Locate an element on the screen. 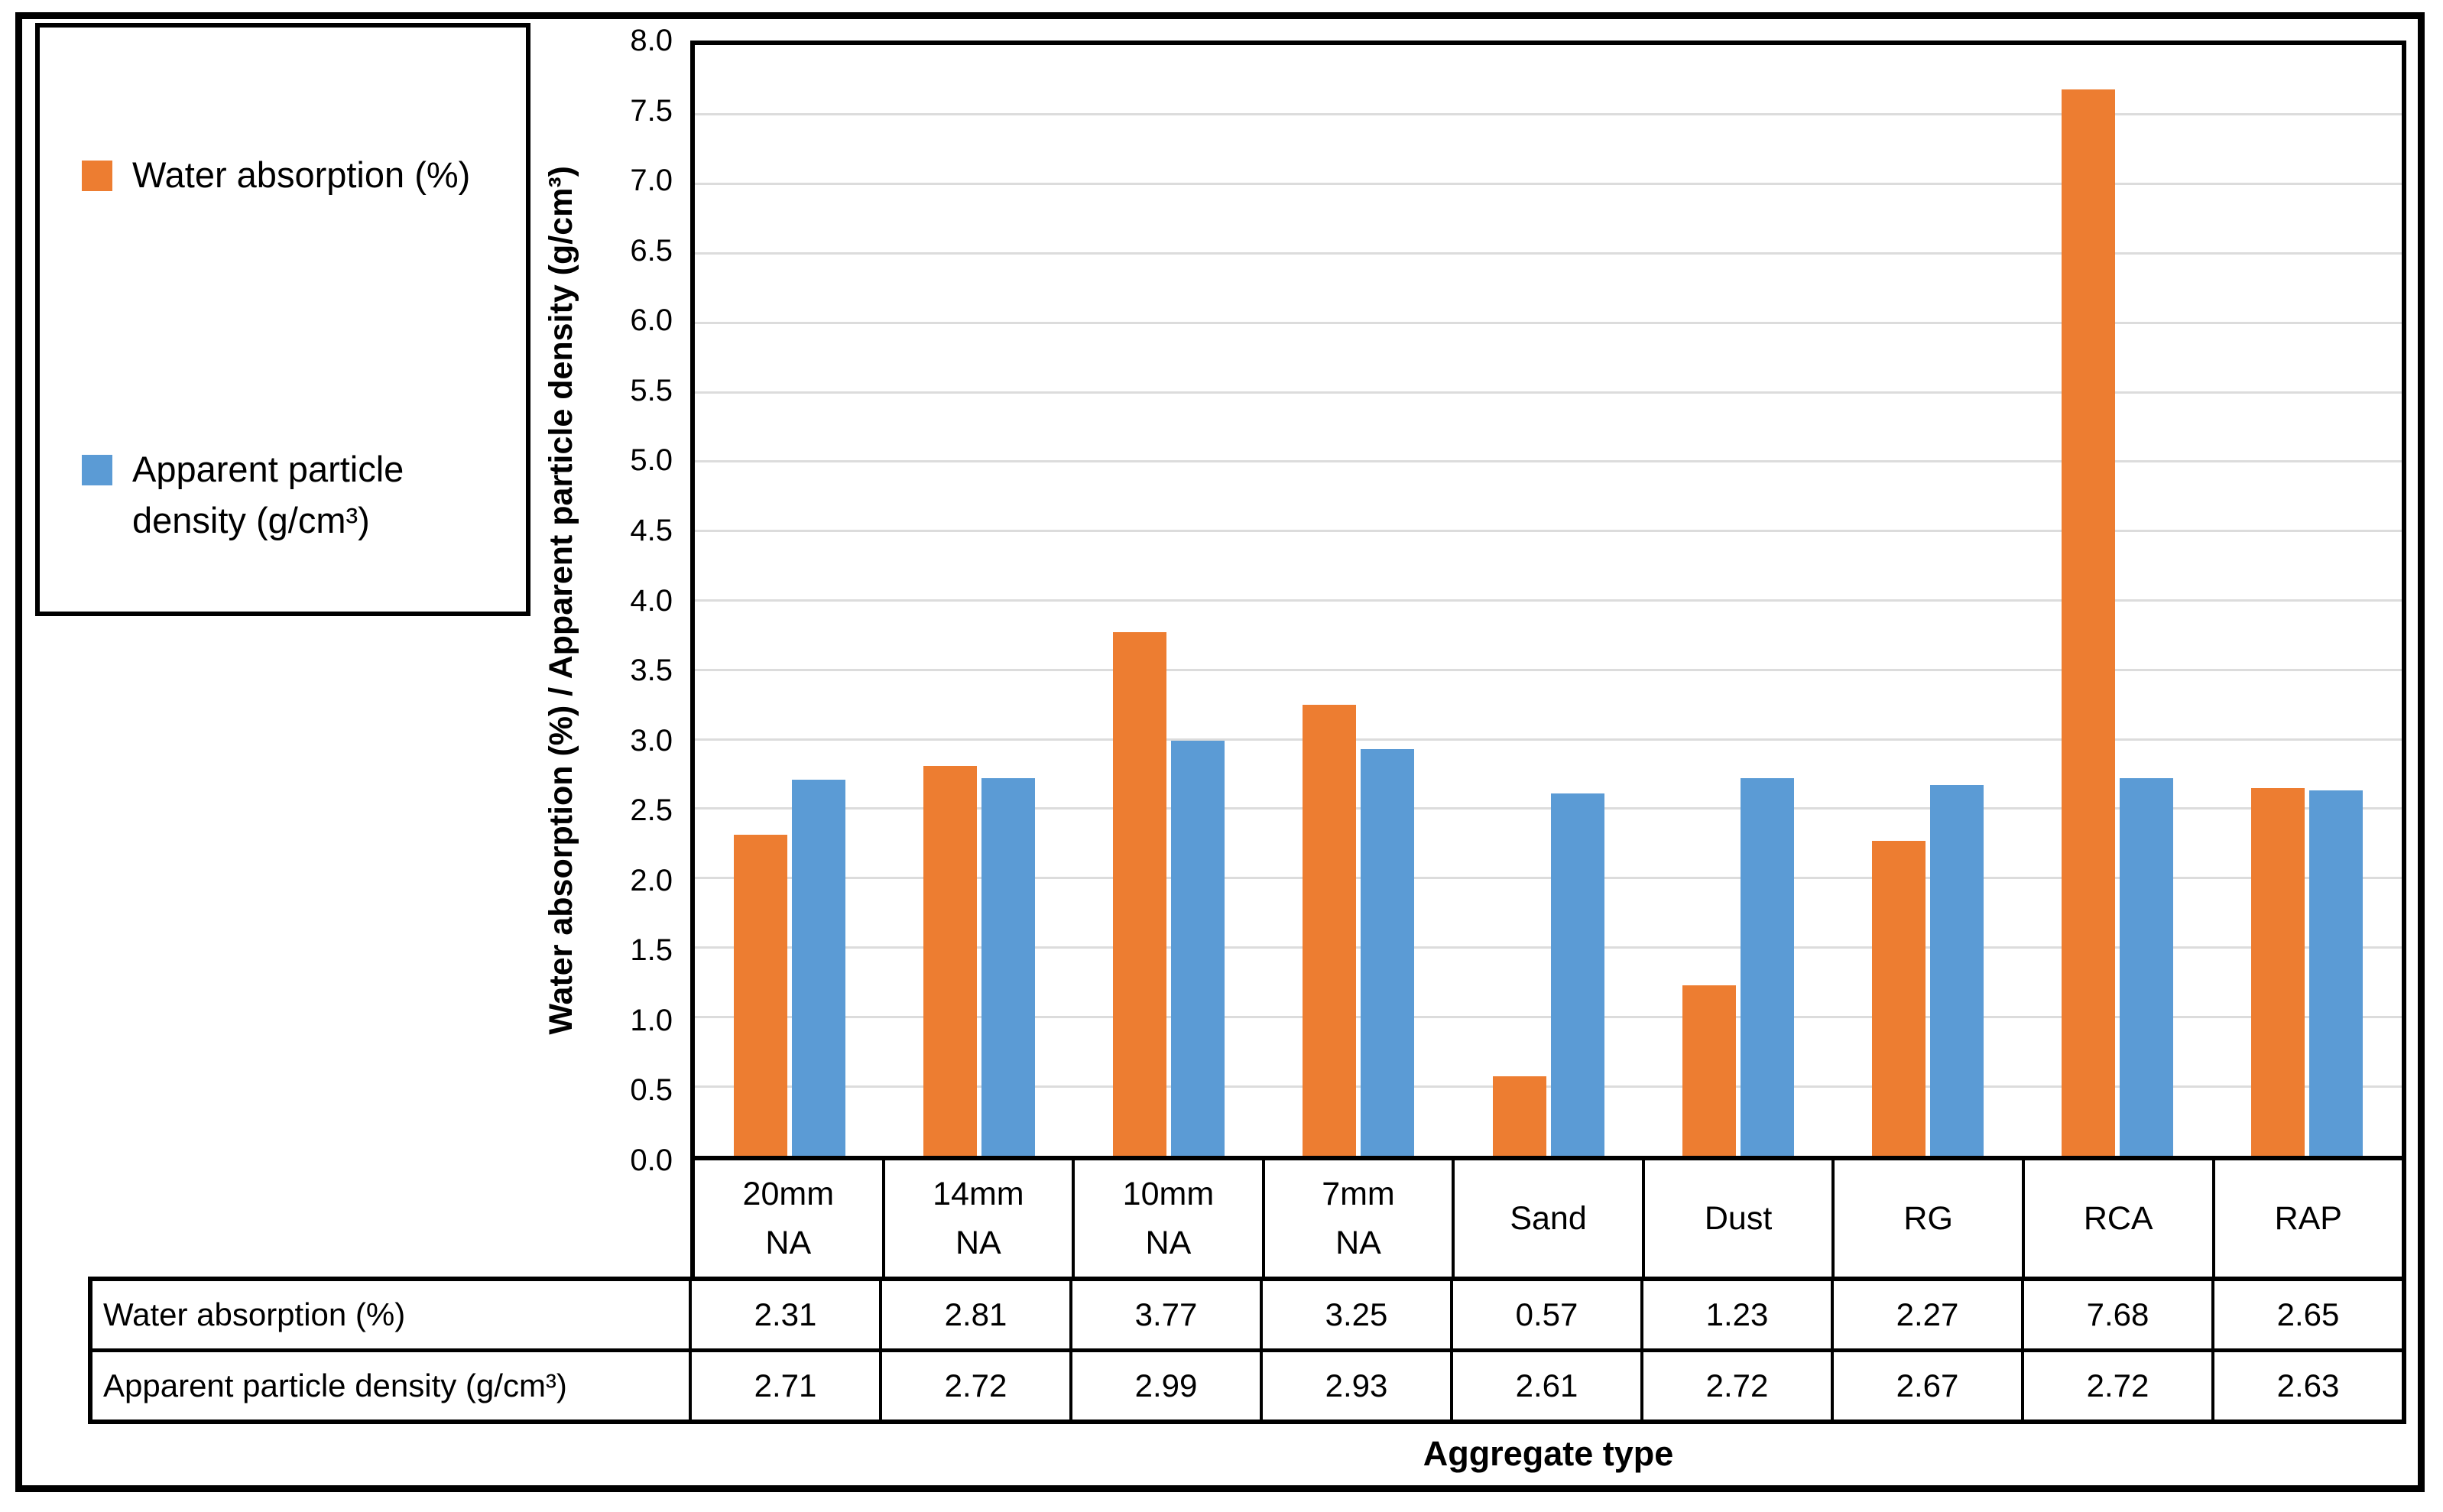  table-value-cell: 0.57 is located at coordinates (1548, 1314).